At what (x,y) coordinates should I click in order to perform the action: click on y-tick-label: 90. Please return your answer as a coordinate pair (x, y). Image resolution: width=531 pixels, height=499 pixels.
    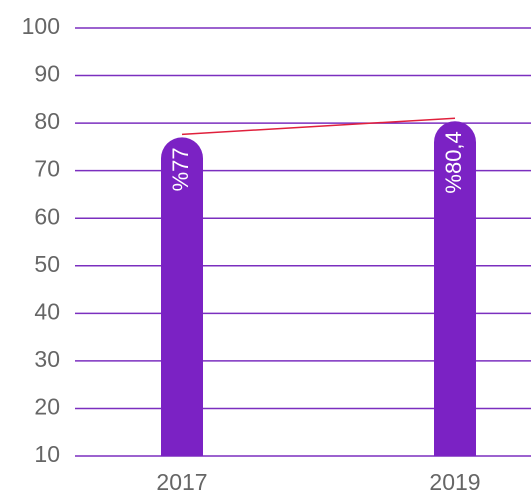
    Looking at the image, I should click on (47, 74).